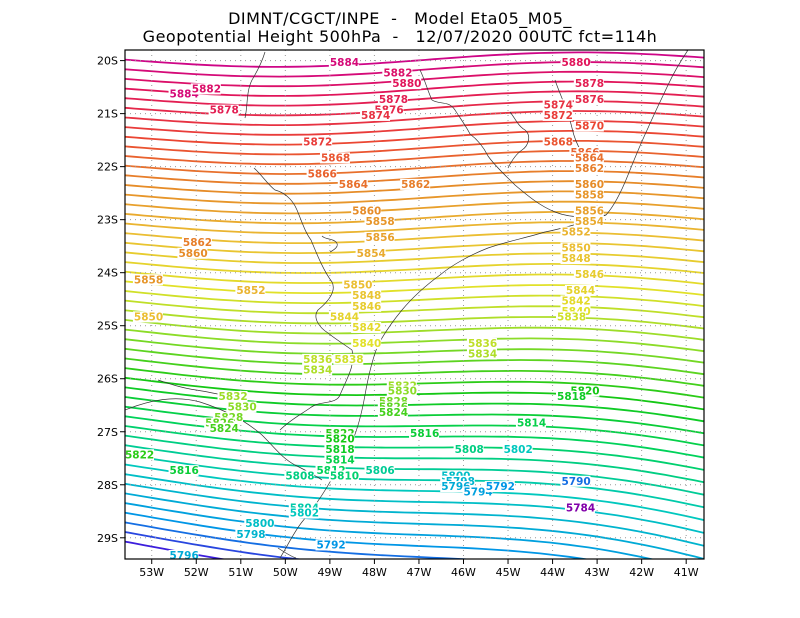 This screenshot has width=800, height=618. I want to click on contour-label: 5882, so click(397, 74).